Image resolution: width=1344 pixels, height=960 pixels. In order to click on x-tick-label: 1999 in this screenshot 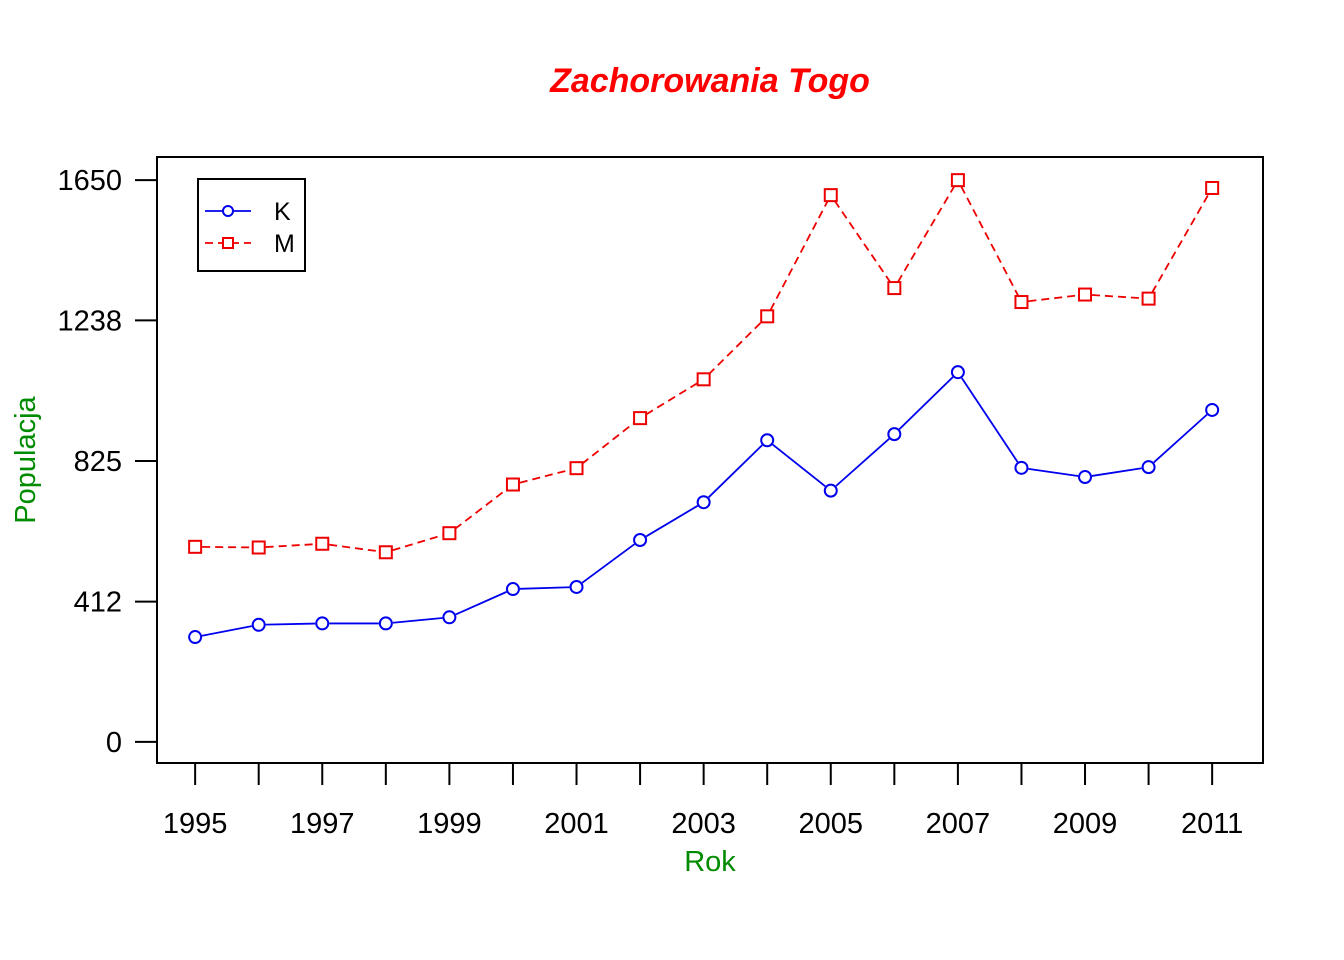, I will do `click(449, 824)`.